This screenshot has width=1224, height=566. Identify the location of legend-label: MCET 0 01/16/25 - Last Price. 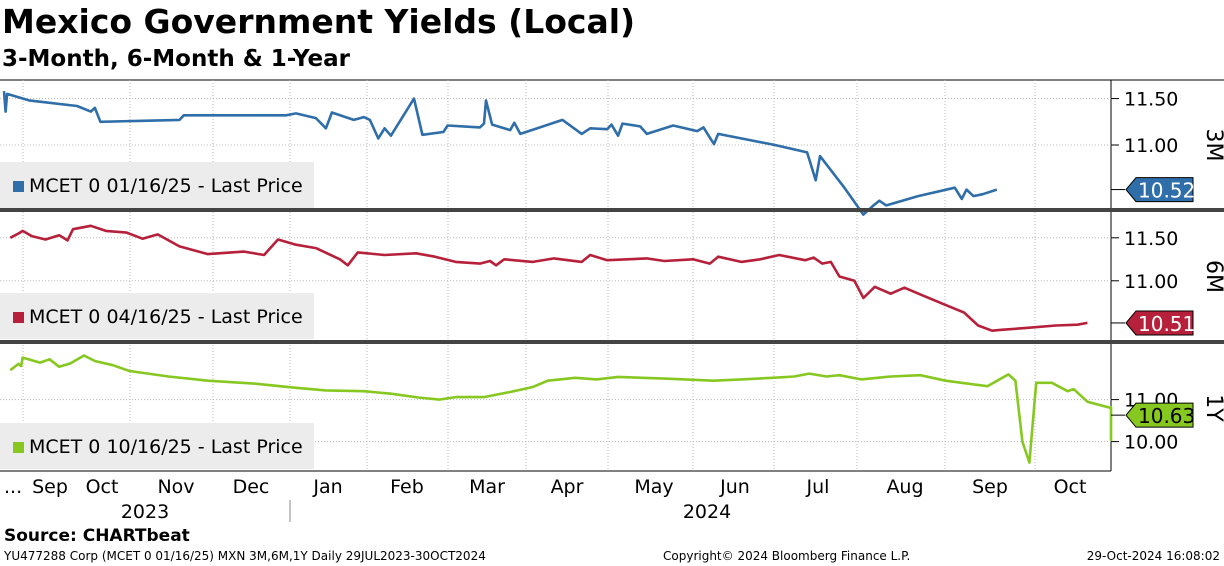
(166, 186).